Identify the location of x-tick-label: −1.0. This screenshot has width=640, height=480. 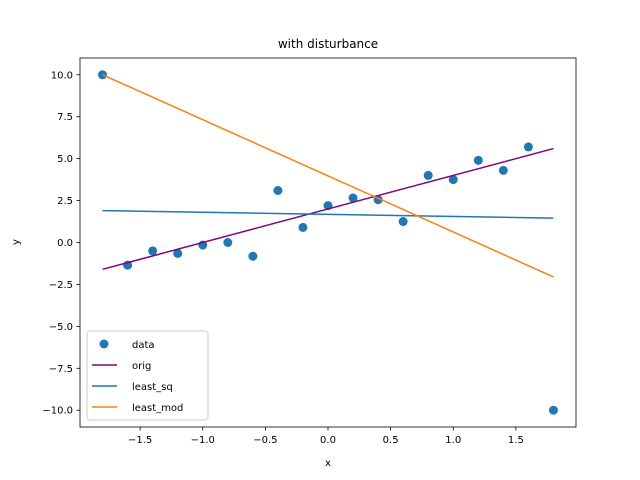
(203, 440).